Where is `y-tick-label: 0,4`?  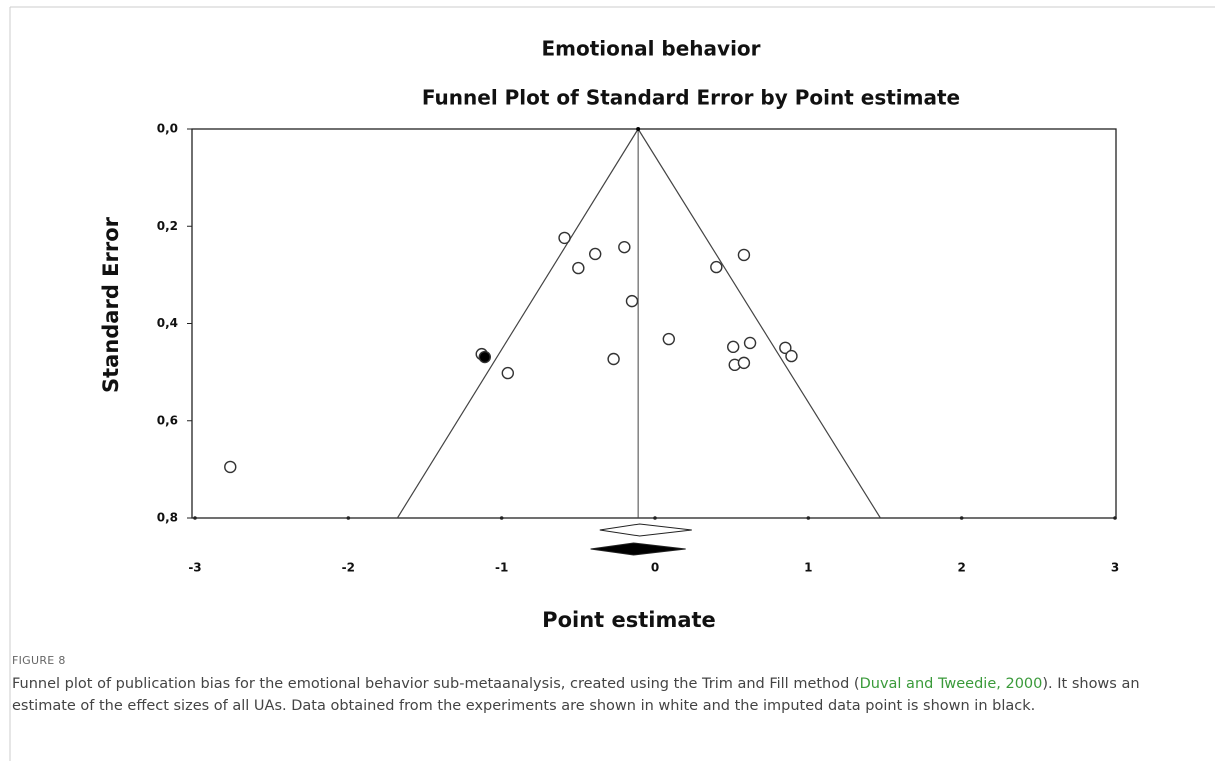
y-tick-label: 0,4 is located at coordinates (167, 323).